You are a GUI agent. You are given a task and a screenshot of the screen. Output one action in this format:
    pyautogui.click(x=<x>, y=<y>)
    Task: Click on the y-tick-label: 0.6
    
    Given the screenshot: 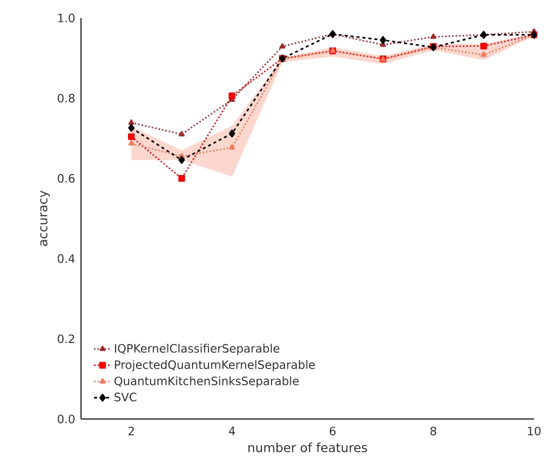 What is the action you would take?
    pyautogui.click(x=66, y=178)
    